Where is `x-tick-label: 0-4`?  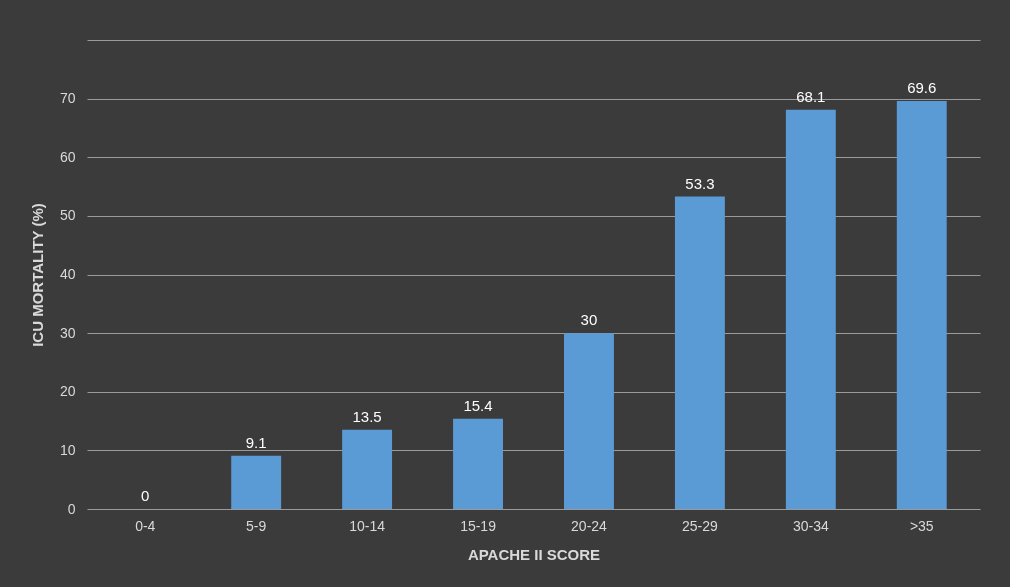 x-tick-label: 0-4 is located at coordinates (145, 525).